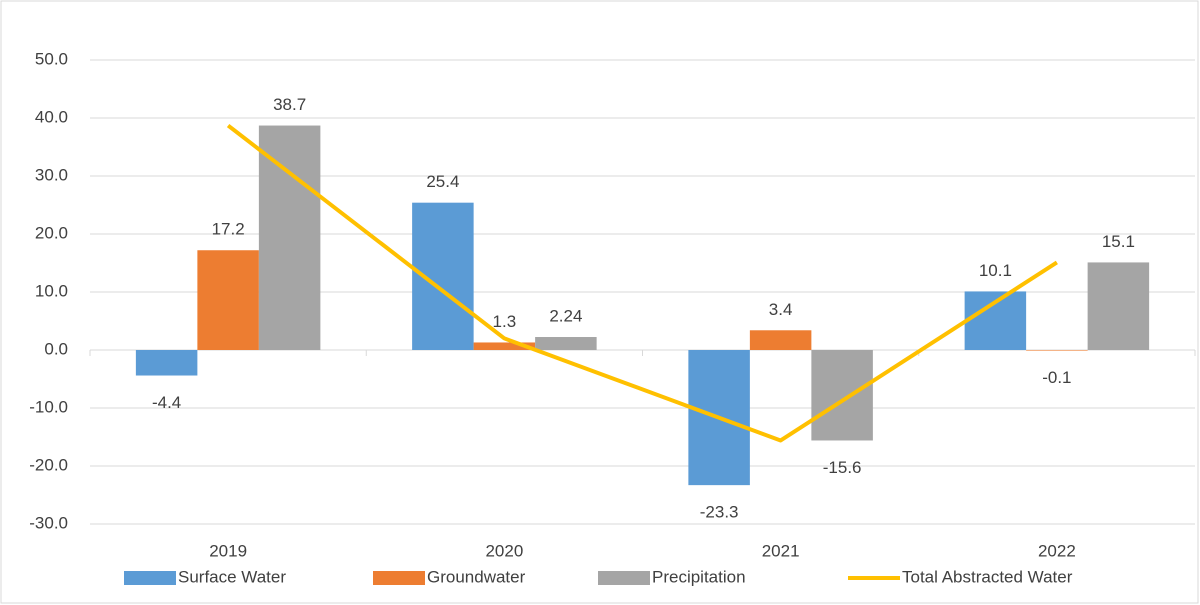 The width and height of the screenshot is (1200, 605). Describe the element at coordinates (565, 315) in the screenshot. I see `data-label: 2.24` at that location.